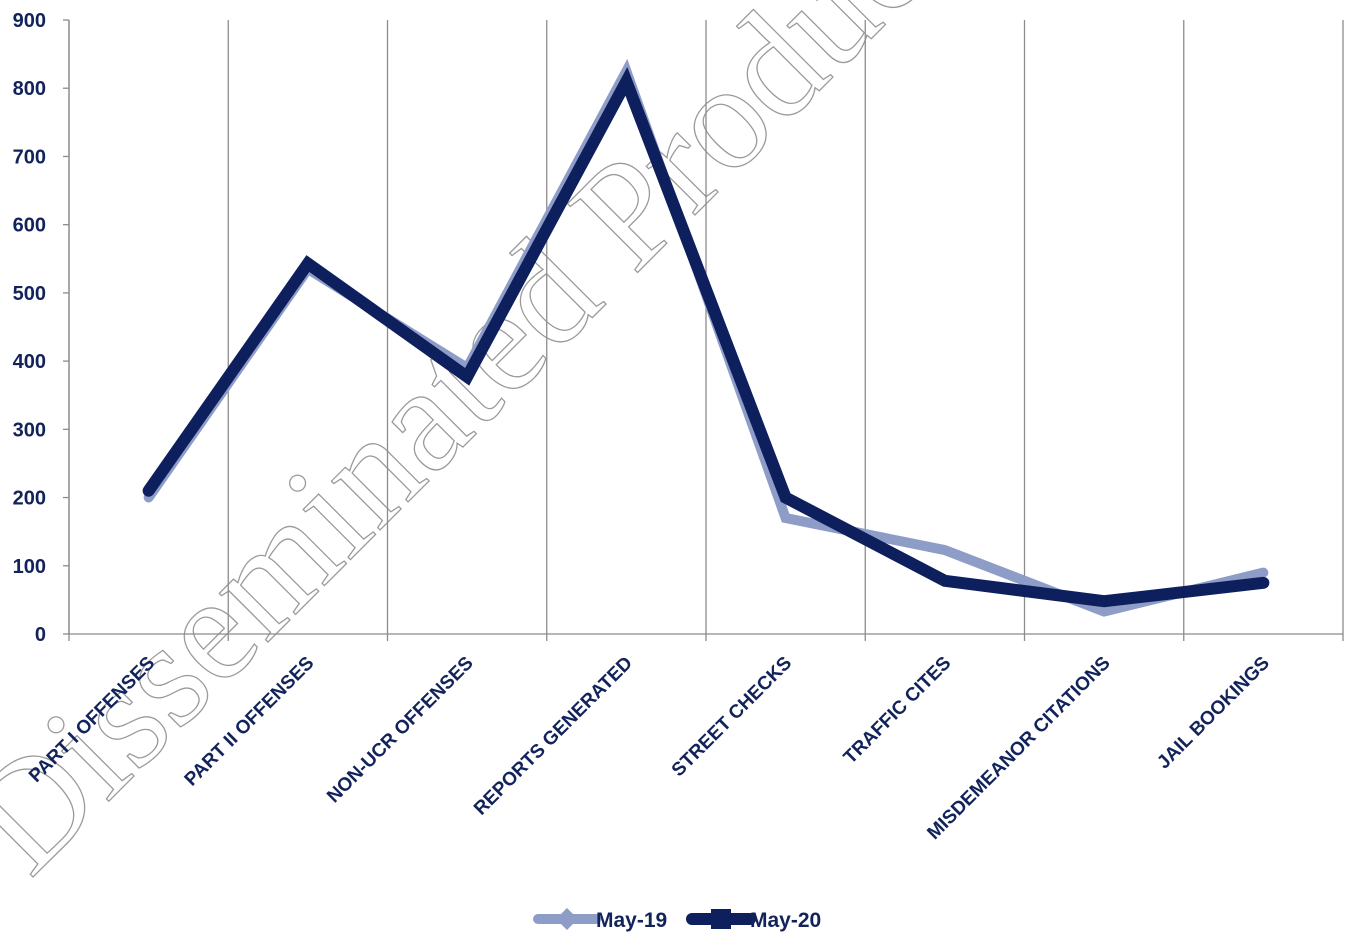  What do you see at coordinates (41, 328) in the screenshot?
I see `y-axis-ticks: 0 100 200 300 400 500 600 700 800 900` at bounding box center [41, 328].